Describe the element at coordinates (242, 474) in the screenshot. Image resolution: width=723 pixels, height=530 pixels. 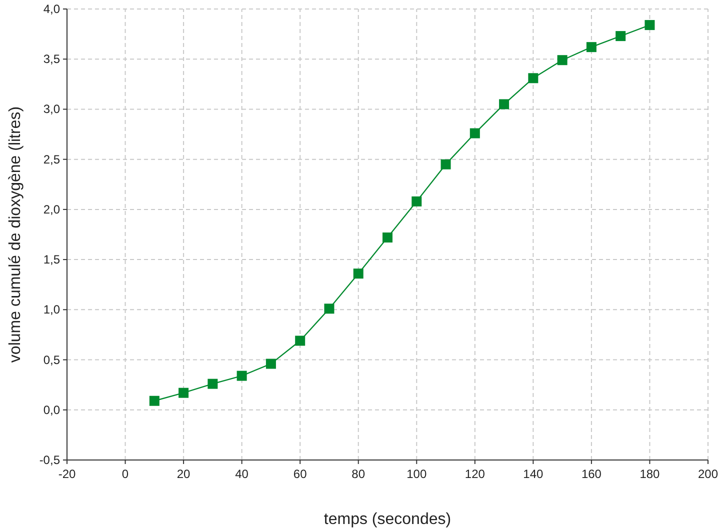
I see `x-tick-label: 40` at that location.